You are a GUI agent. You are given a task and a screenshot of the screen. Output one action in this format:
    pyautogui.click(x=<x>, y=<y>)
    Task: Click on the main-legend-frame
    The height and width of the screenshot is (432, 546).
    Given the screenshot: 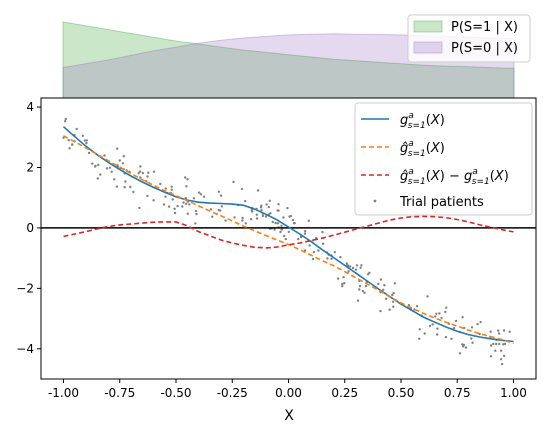 What is the action you would take?
    pyautogui.click(x=443, y=159)
    